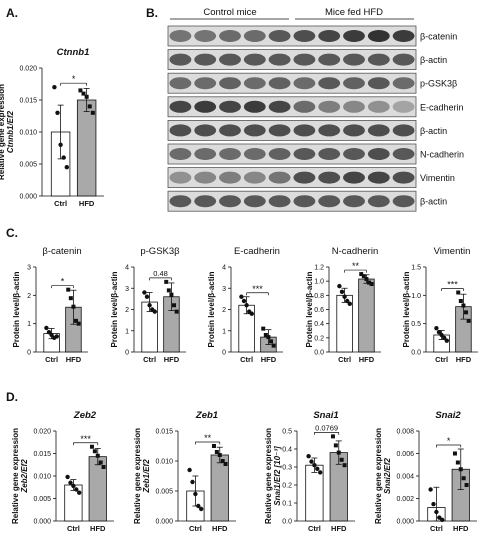 The image size is (493, 550). Describe the element at coordinates (12, 397) in the screenshot. I see `panel-letter-d: D.` at that location.